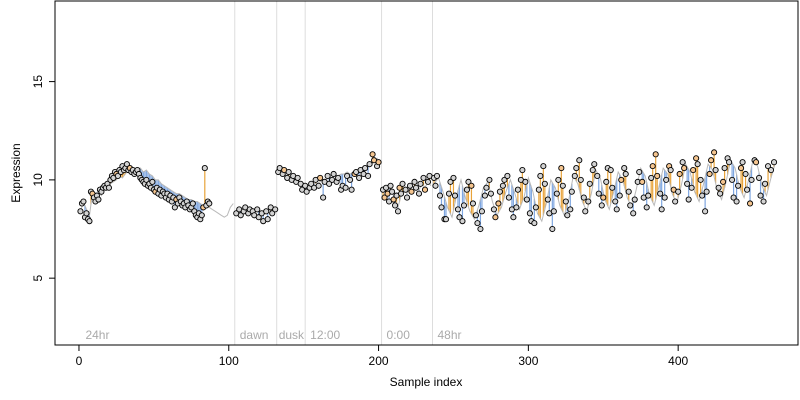 The height and width of the screenshot is (400, 800). I want to click on x-axis: 0 100 200 300 400, so click(382, 356).